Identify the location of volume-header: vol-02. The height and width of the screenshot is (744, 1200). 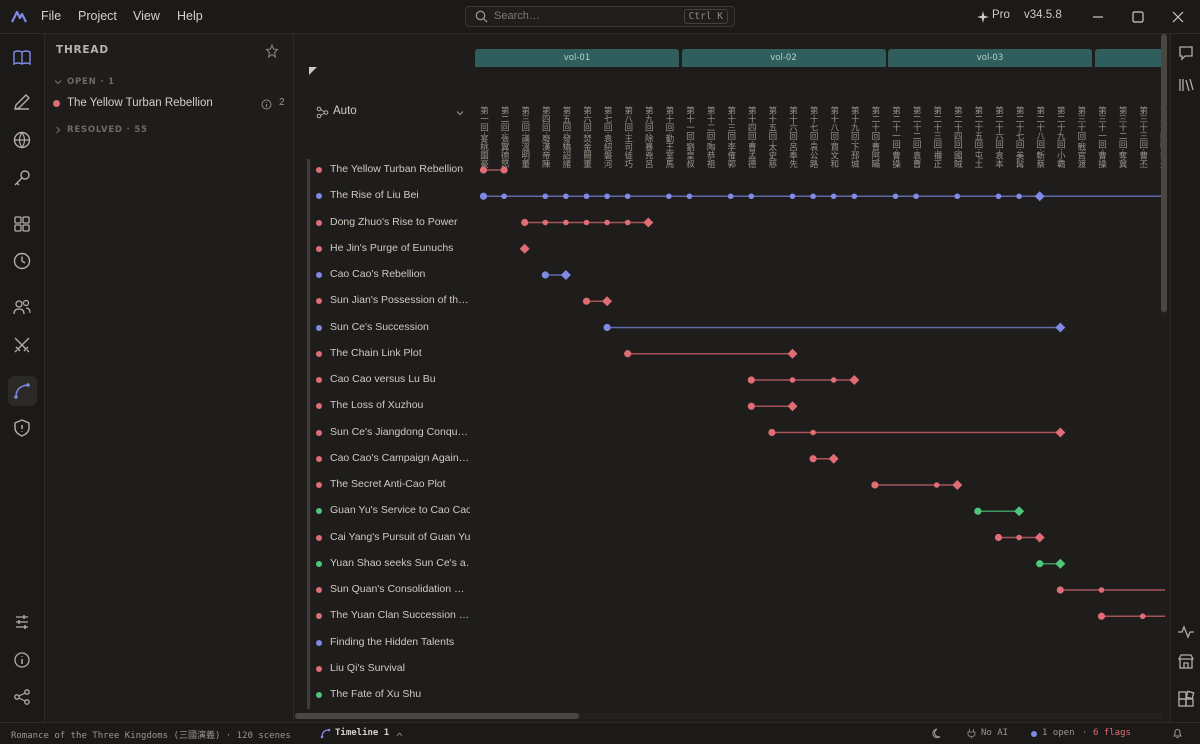
(783, 58).